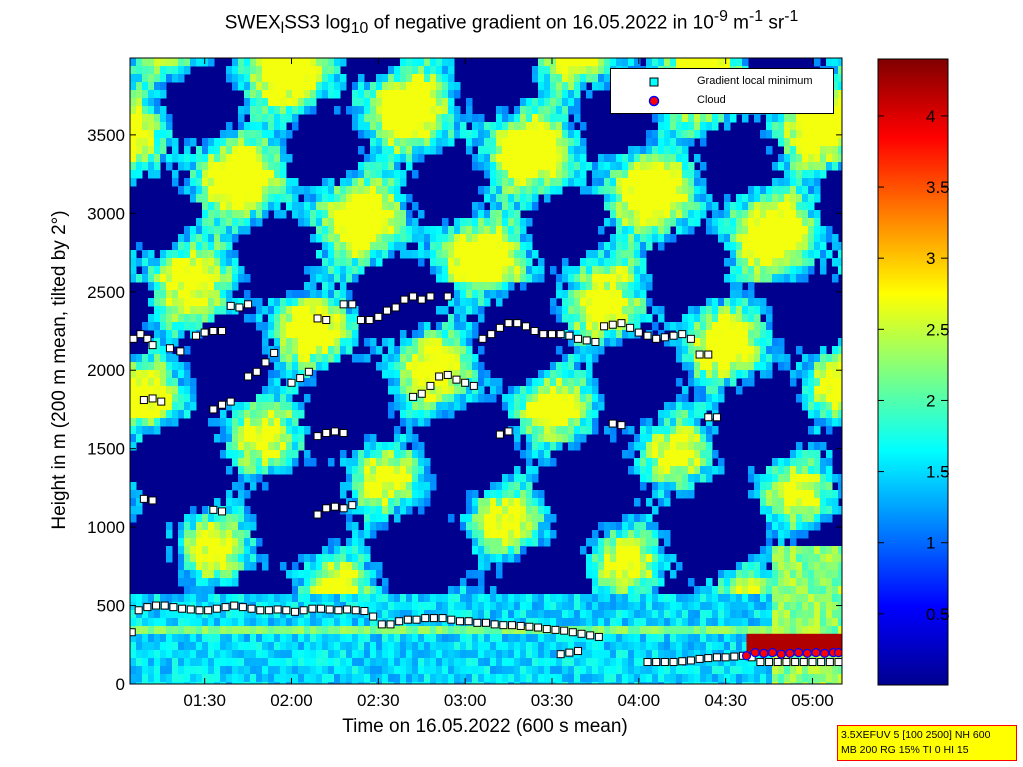 Image resolution: width=1023 pixels, height=767 pixels. What do you see at coordinates (465, 700) in the screenshot?
I see `x-tick-label: 03:00` at bounding box center [465, 700].